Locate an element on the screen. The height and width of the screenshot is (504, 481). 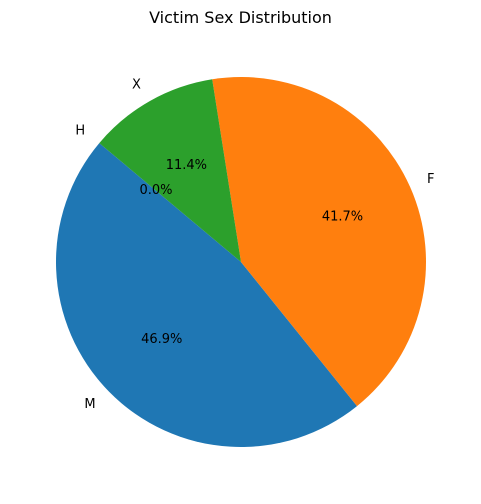
percent-label-f: 41.7% is located at coordinates (342, 217).